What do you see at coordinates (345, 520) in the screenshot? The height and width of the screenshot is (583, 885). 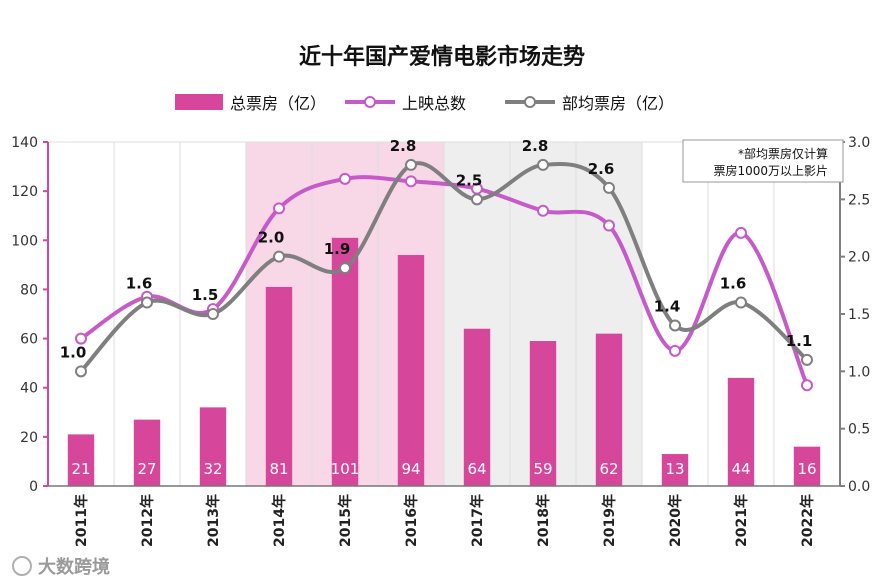 I see `x-tick-label: 2015年` at bounding box center [345, 520].